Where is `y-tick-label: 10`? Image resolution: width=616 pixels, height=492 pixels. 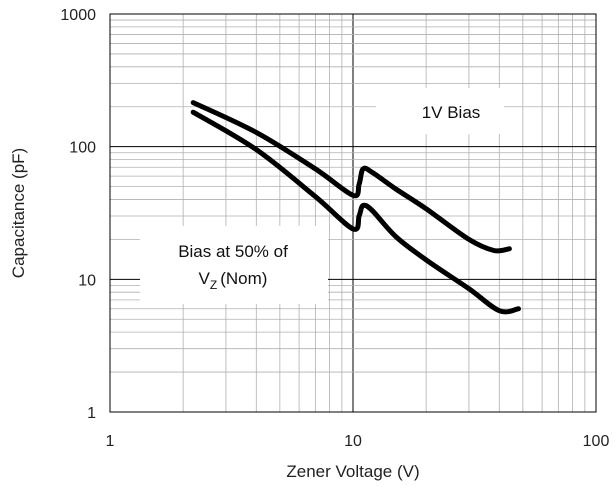
y-tick-label: 10 is located at coordinates (87, 280).